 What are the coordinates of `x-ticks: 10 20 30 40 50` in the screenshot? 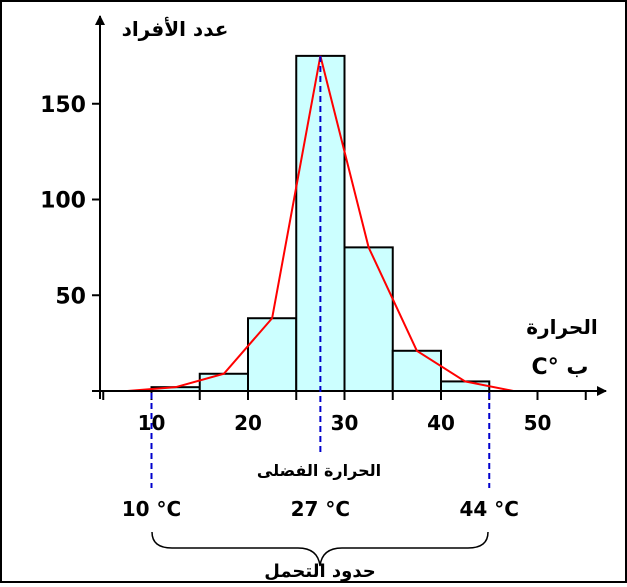 It's located at (344, 413).